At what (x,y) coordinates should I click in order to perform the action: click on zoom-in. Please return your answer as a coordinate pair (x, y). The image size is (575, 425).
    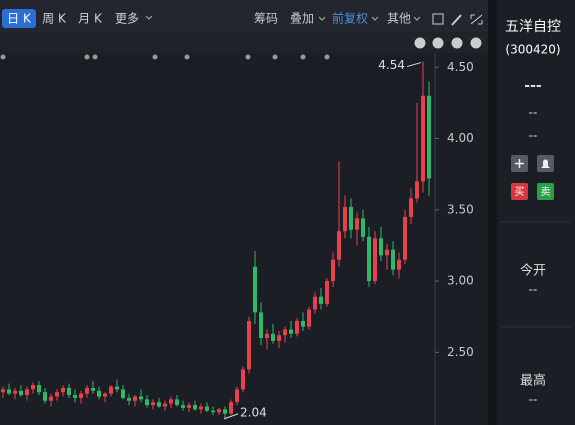
    Looking at the image, I should click on (438, 43).